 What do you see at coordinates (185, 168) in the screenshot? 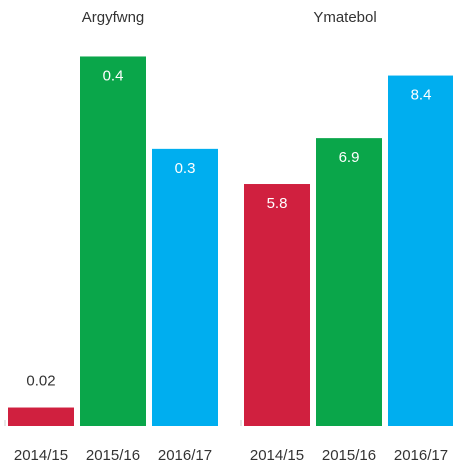
I see `bar-value-label: 0.3` at bounding box center [185, 168].